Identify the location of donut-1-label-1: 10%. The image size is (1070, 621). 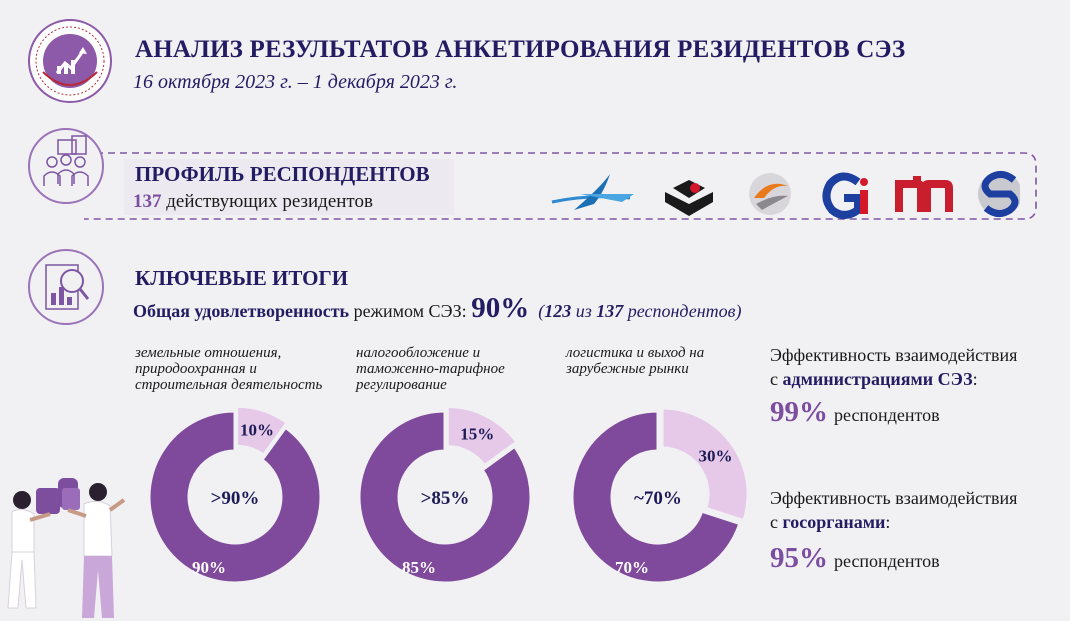
(257, 429).